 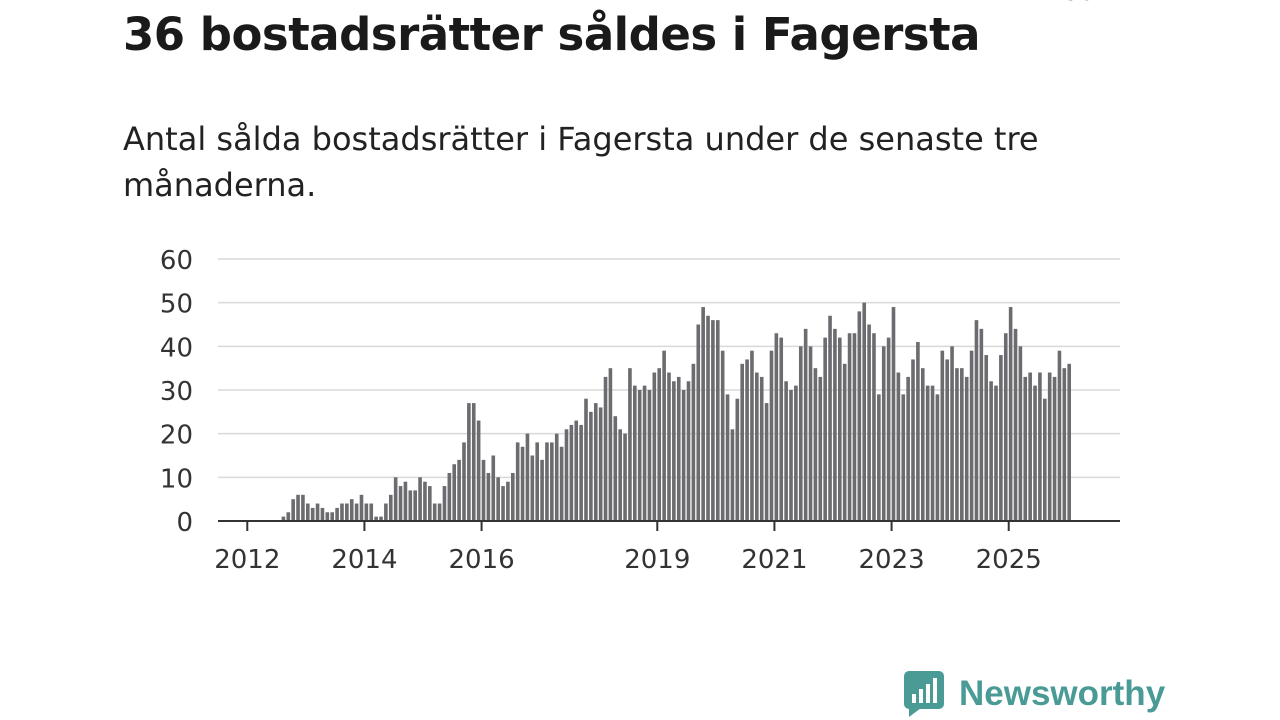 What do you see at coordinates (657, 560) in the screenshot?
I see `x-tick-label: 2019` at bounding box center [657, 560].